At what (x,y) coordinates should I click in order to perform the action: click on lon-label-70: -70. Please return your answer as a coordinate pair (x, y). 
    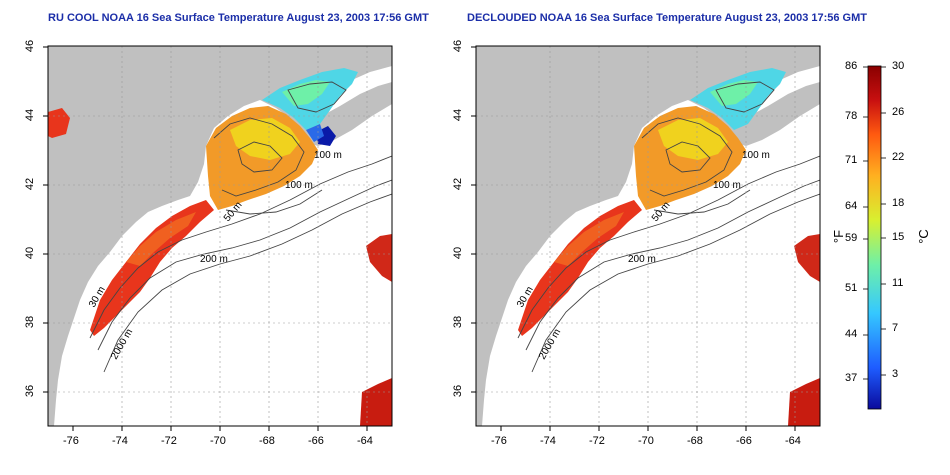
    Looking at the image, I should click on (218, 441).